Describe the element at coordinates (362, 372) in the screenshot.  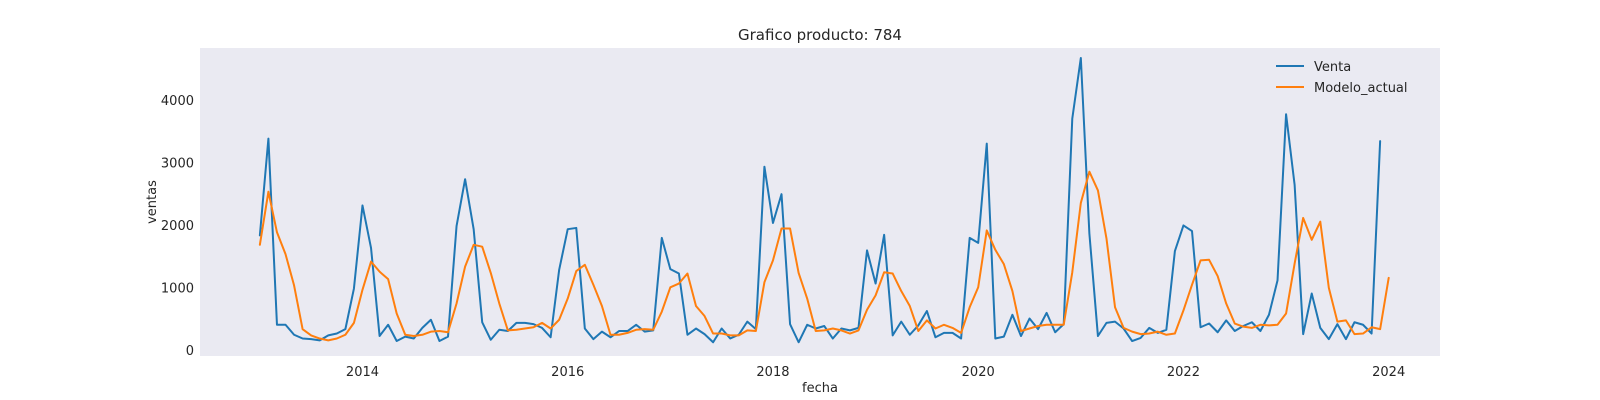
I see `x-tick-label: 2014` at that location.